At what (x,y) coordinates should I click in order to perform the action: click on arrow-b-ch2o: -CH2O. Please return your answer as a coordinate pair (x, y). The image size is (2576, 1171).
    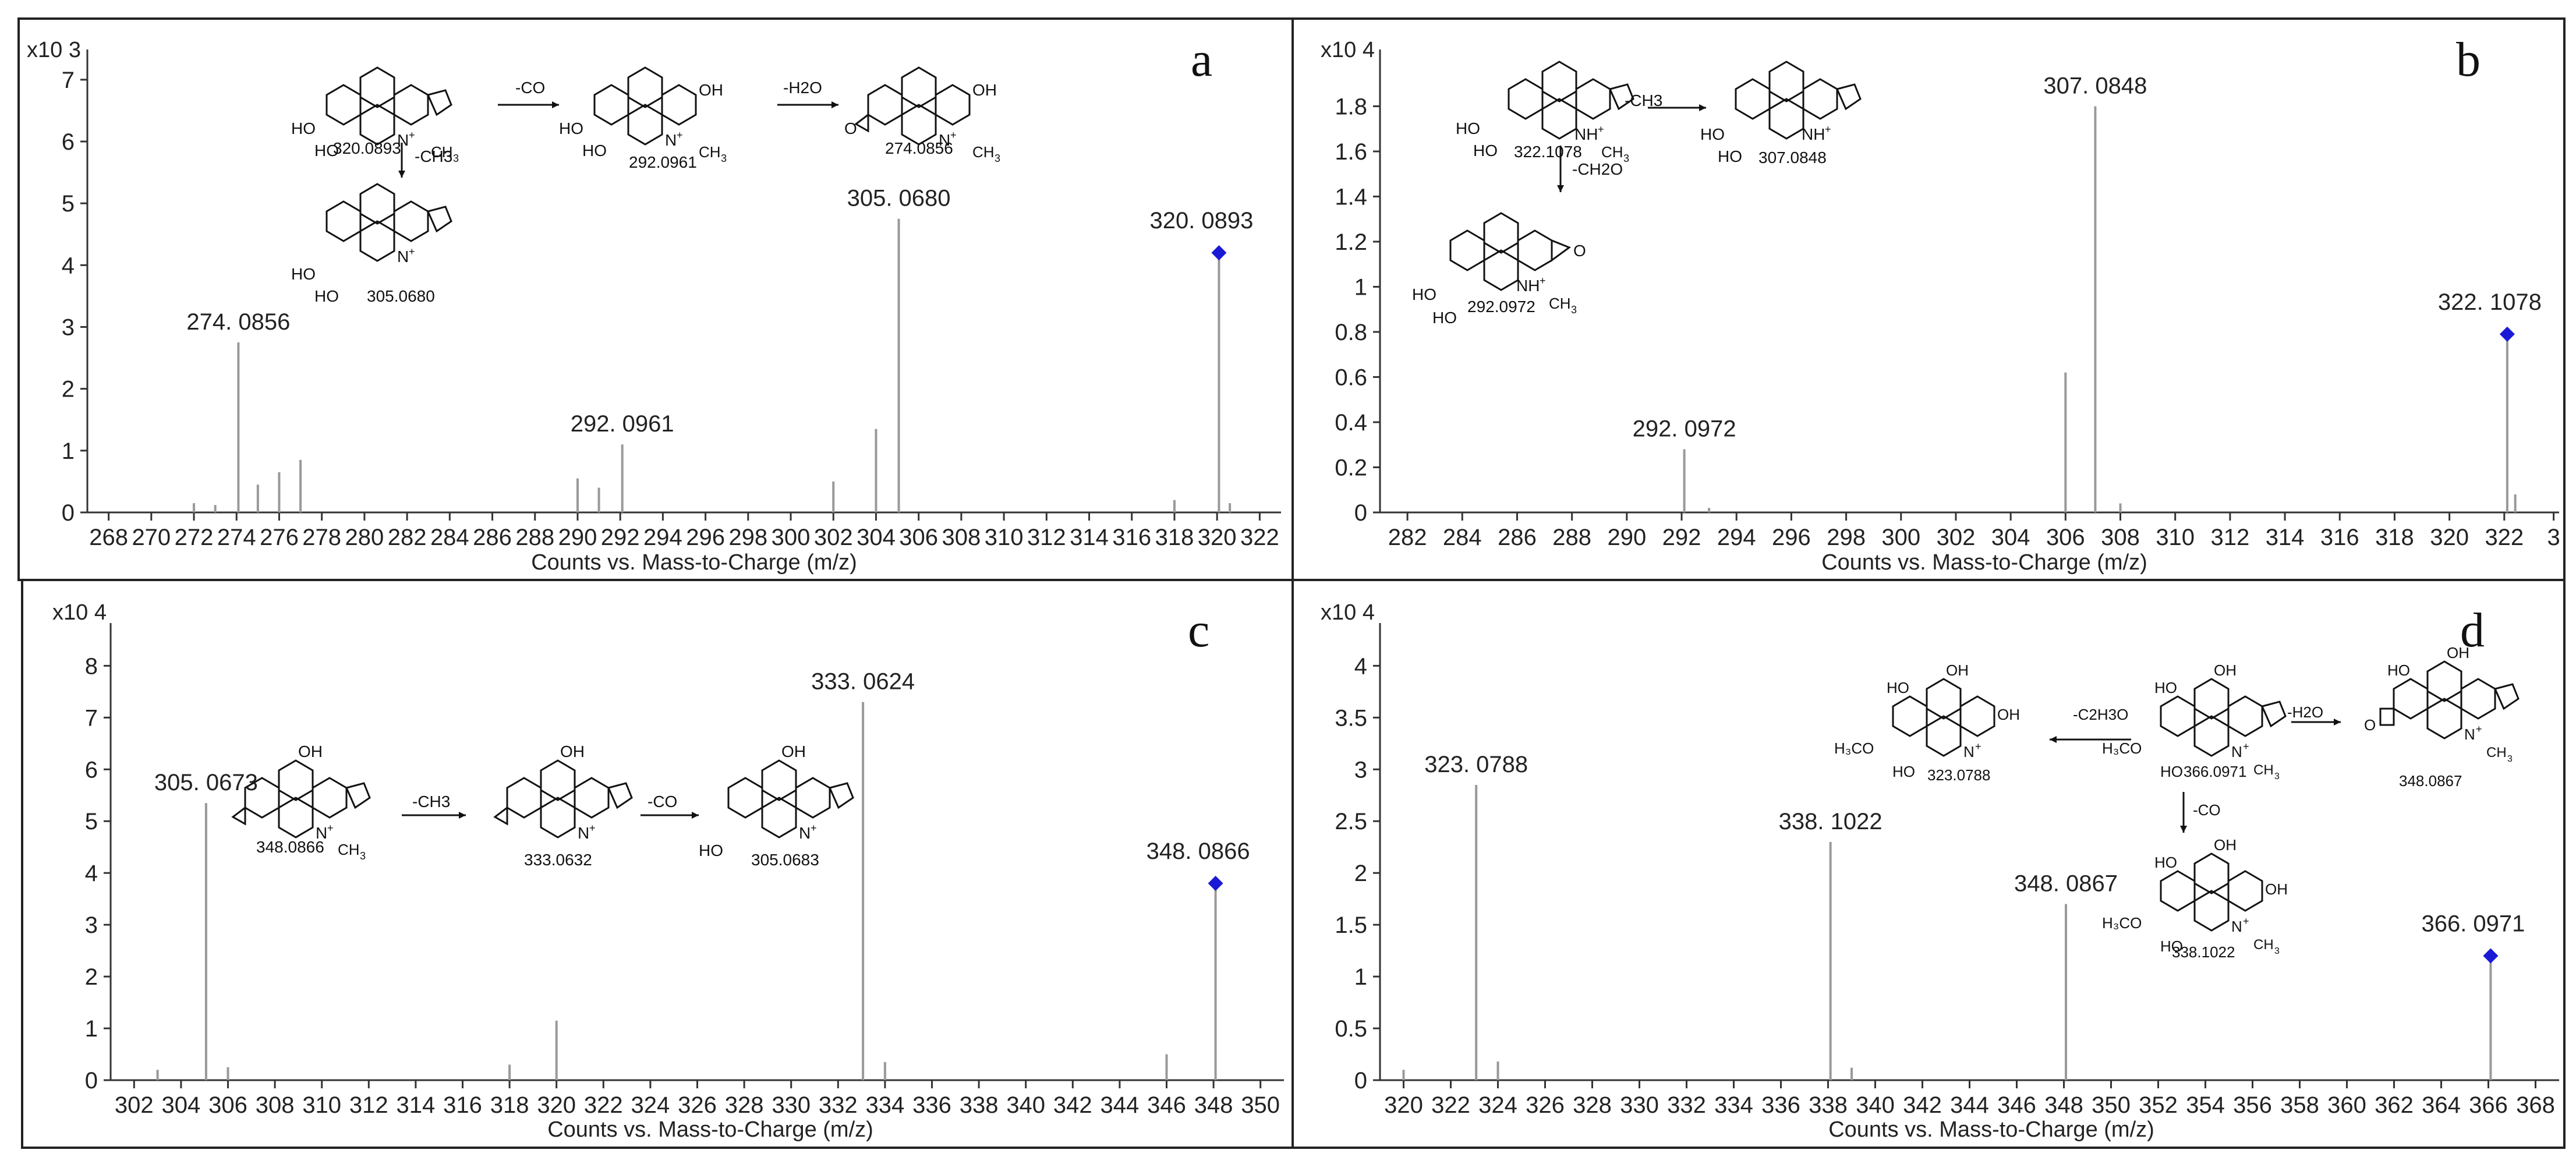
    Looking at the image, I should click on (1598, 169).